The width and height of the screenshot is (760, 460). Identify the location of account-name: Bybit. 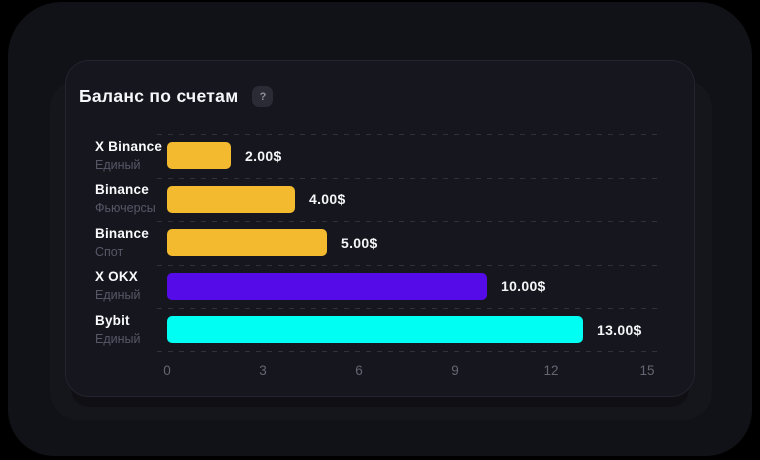
(112, 320).